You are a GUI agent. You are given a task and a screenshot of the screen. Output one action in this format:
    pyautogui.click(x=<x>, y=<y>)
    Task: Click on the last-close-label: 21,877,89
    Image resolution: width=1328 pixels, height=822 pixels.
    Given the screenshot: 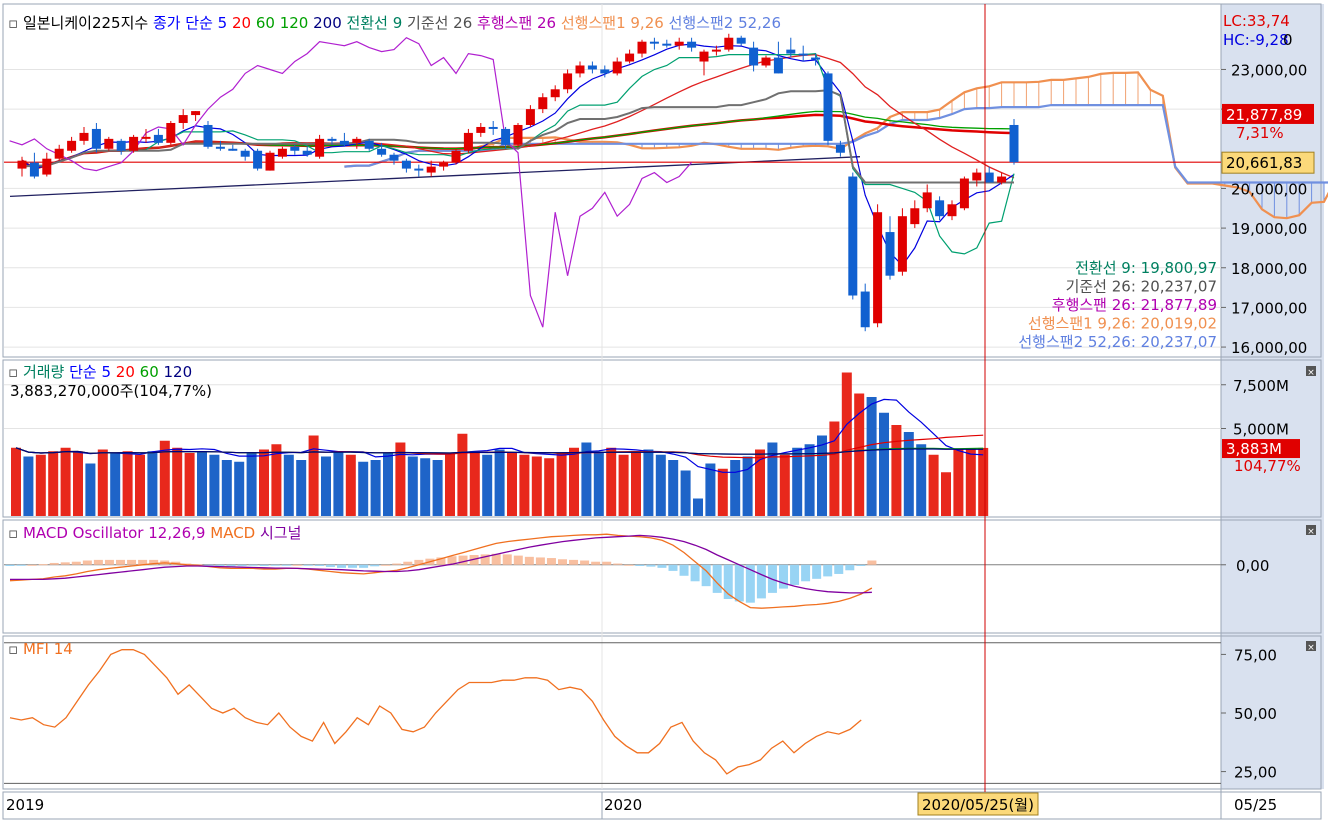 What is the action you would take?
    pyautogui.click(x=1268, y=113)
    